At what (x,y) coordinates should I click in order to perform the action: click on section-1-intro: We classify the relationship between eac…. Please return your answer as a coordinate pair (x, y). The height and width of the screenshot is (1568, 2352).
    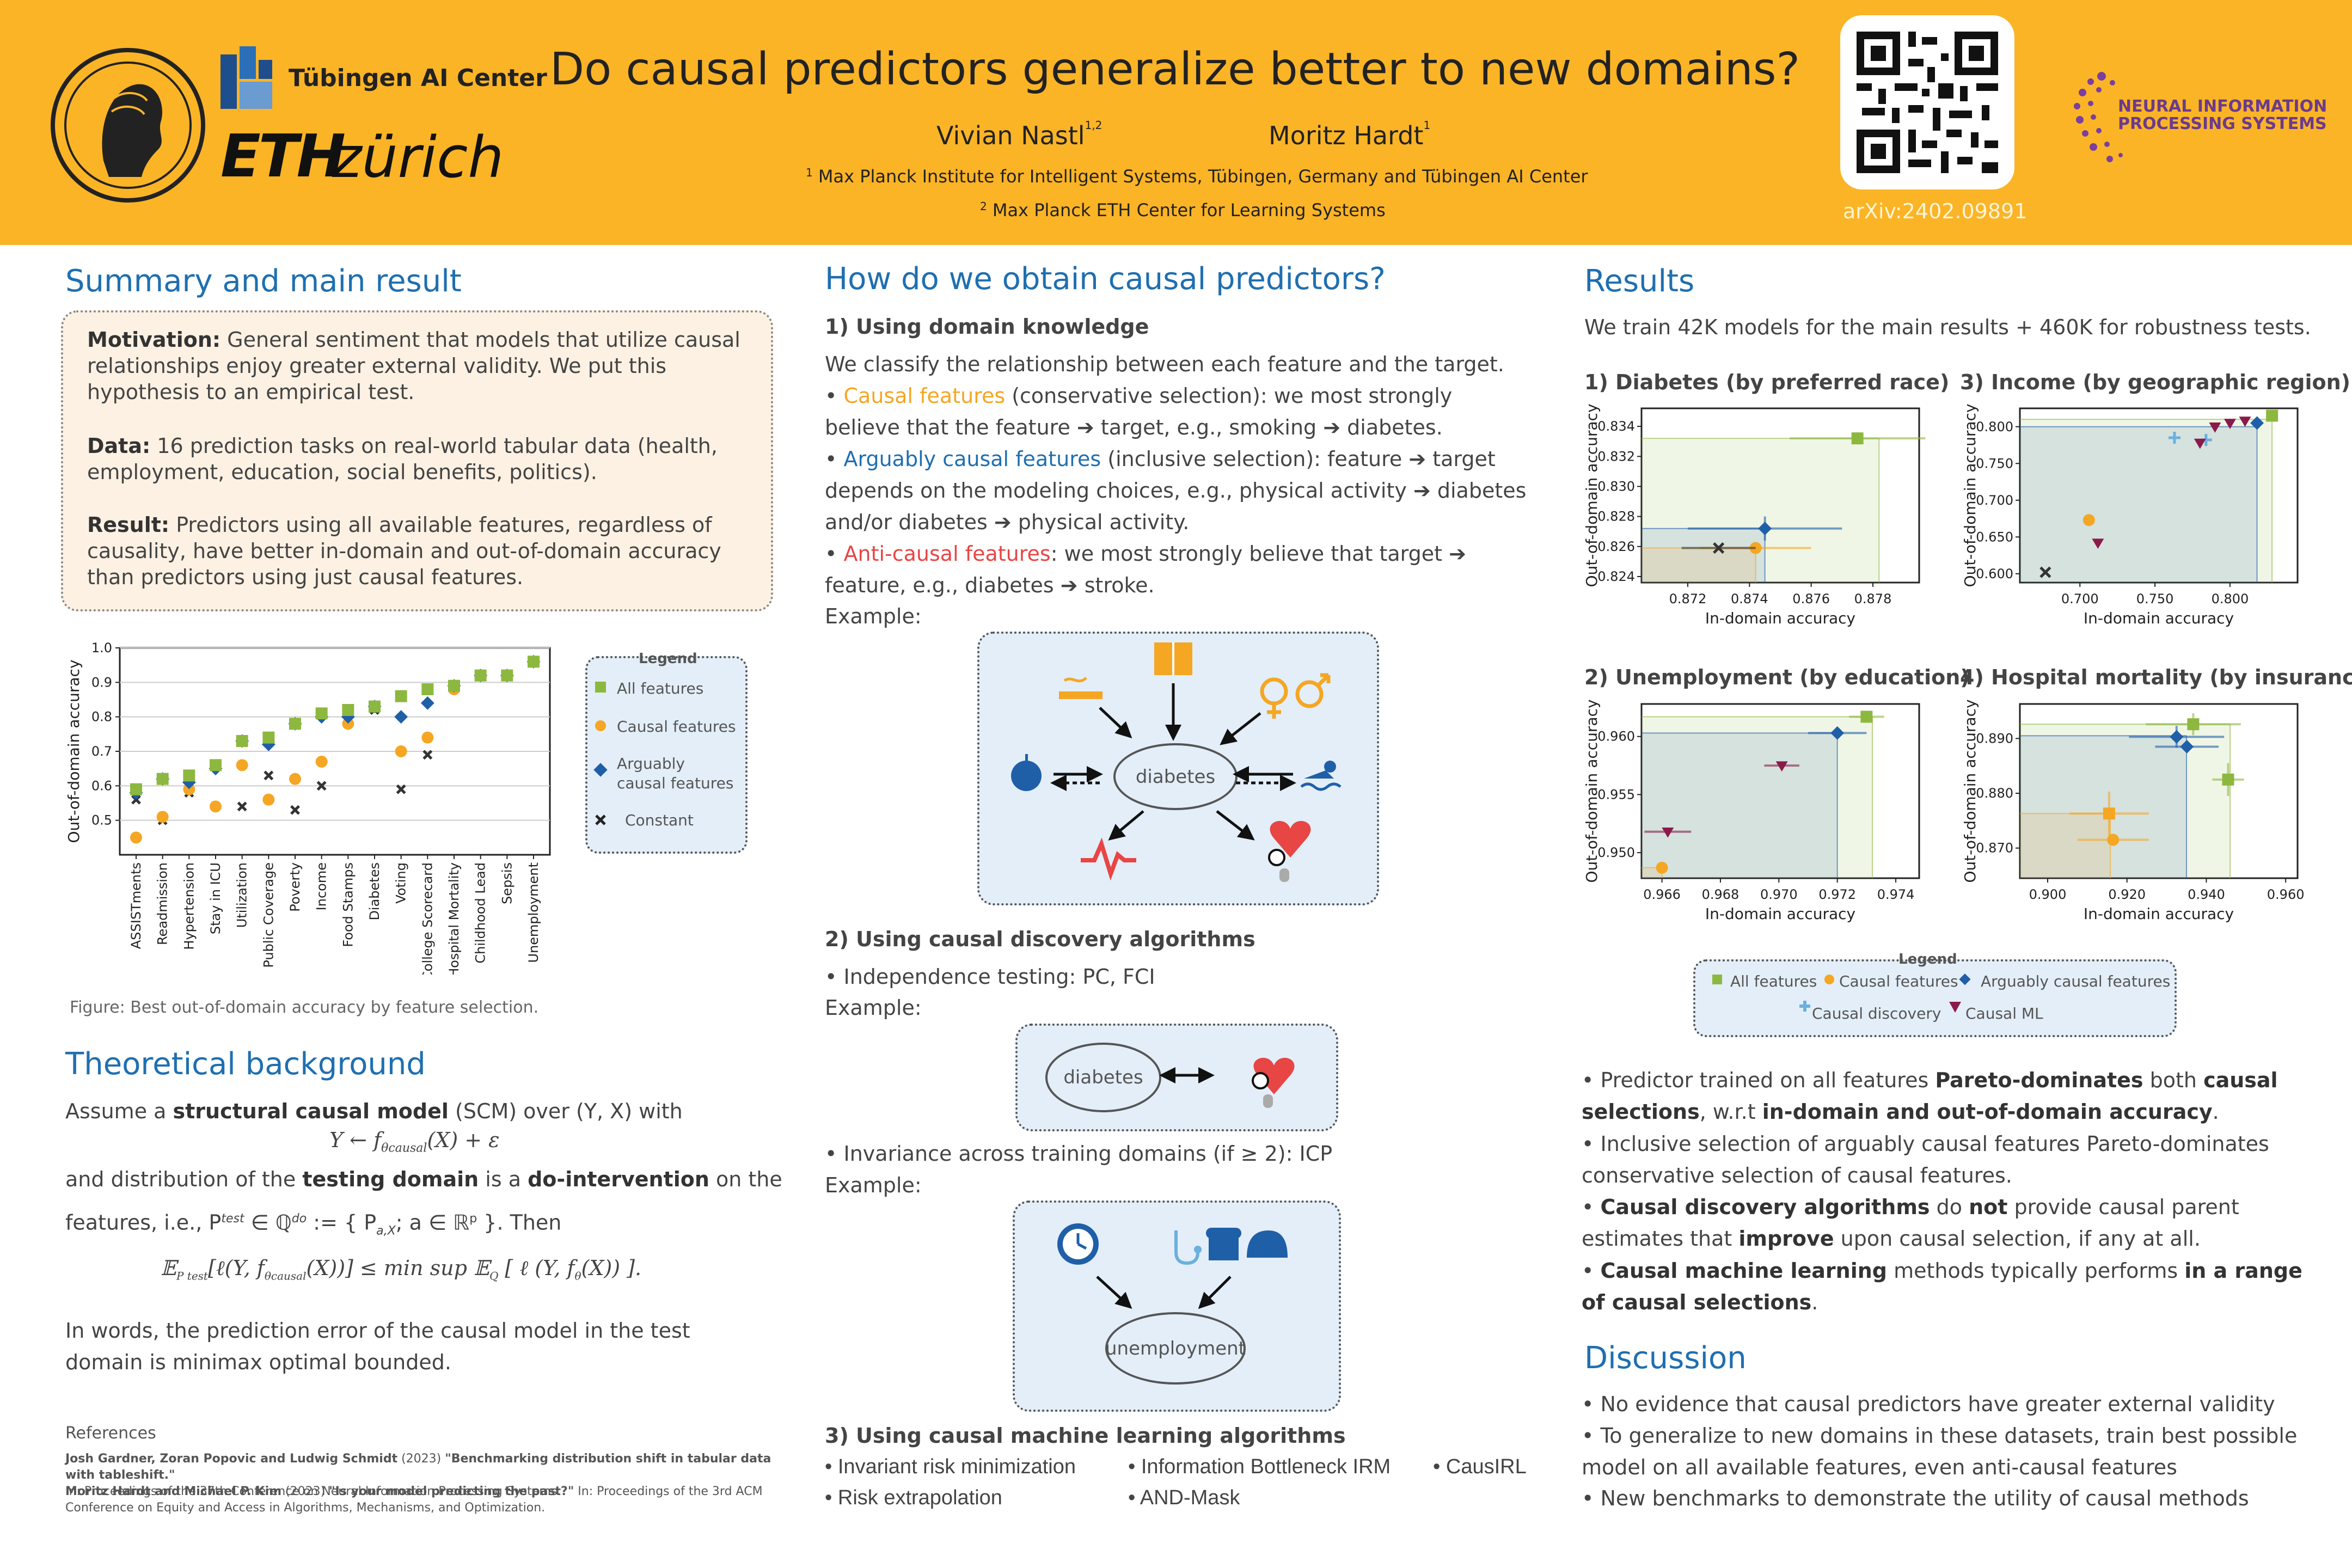
    Looking at the image, I should click on (1164, 364).